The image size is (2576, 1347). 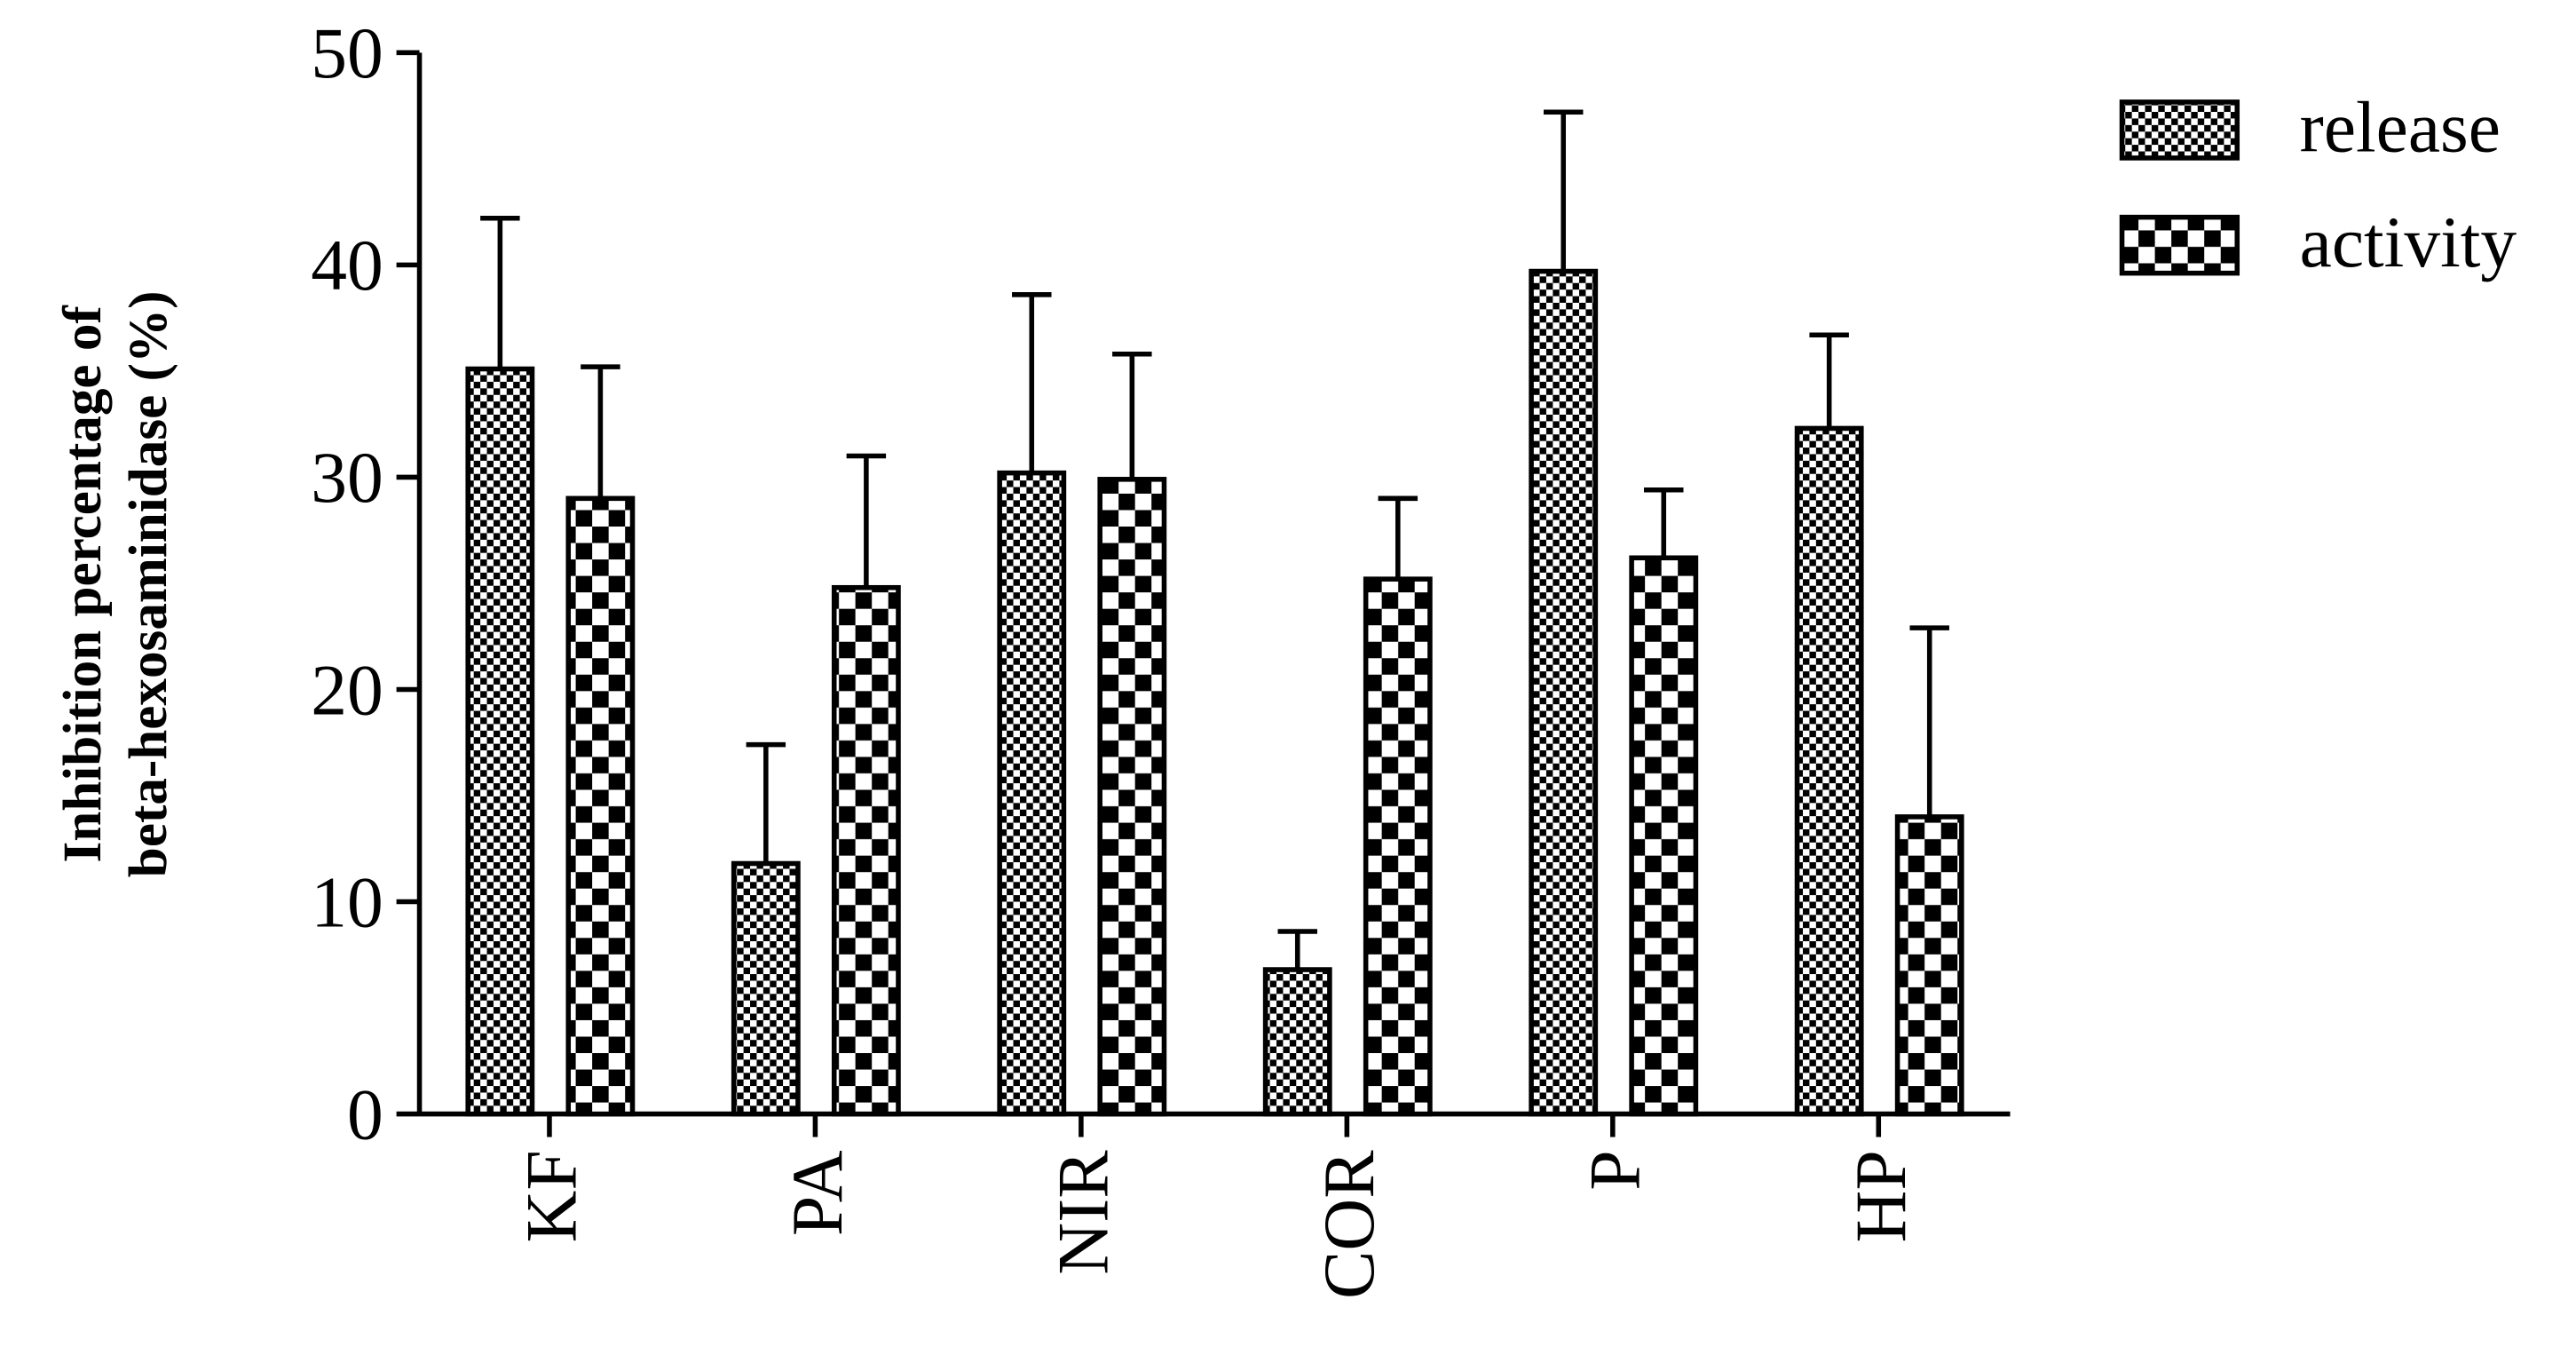 What do you see at coordinates (1348, 1224) in the screenshot?
I see `x-tick-label: COR` at bounding box center [1348, 1224].